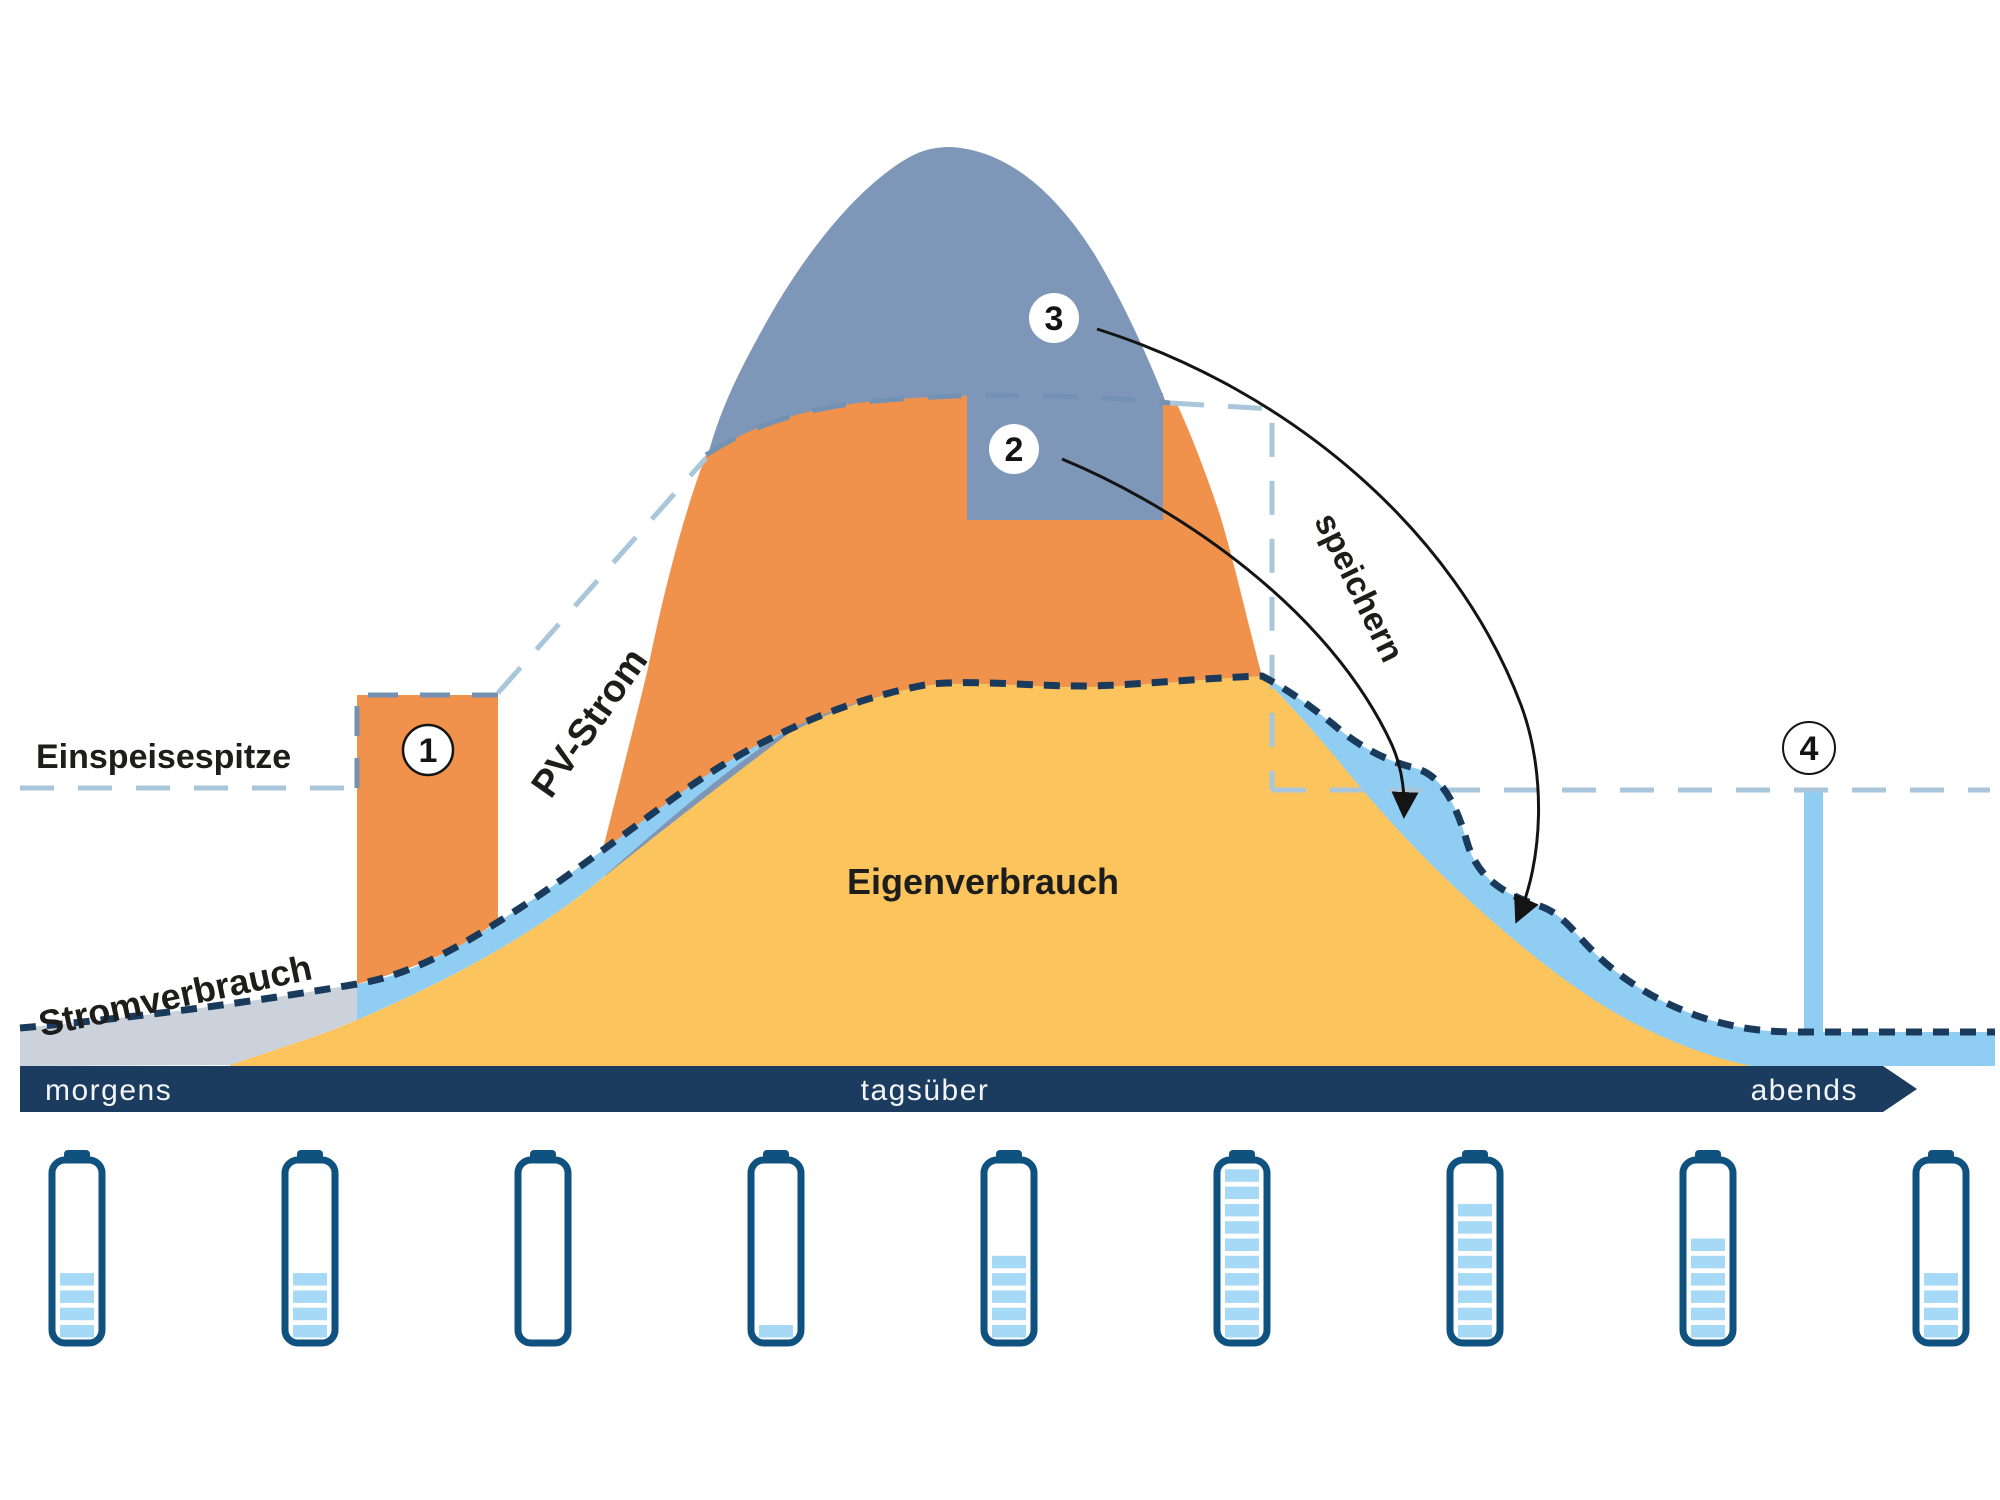 This screenshot has width=2000, height=1500. What do you see at coordinates (983, 881) in the screenshot?
I see `eigenverbrauch-label: Eigenverbrauch` at bounding box center [983, 881].